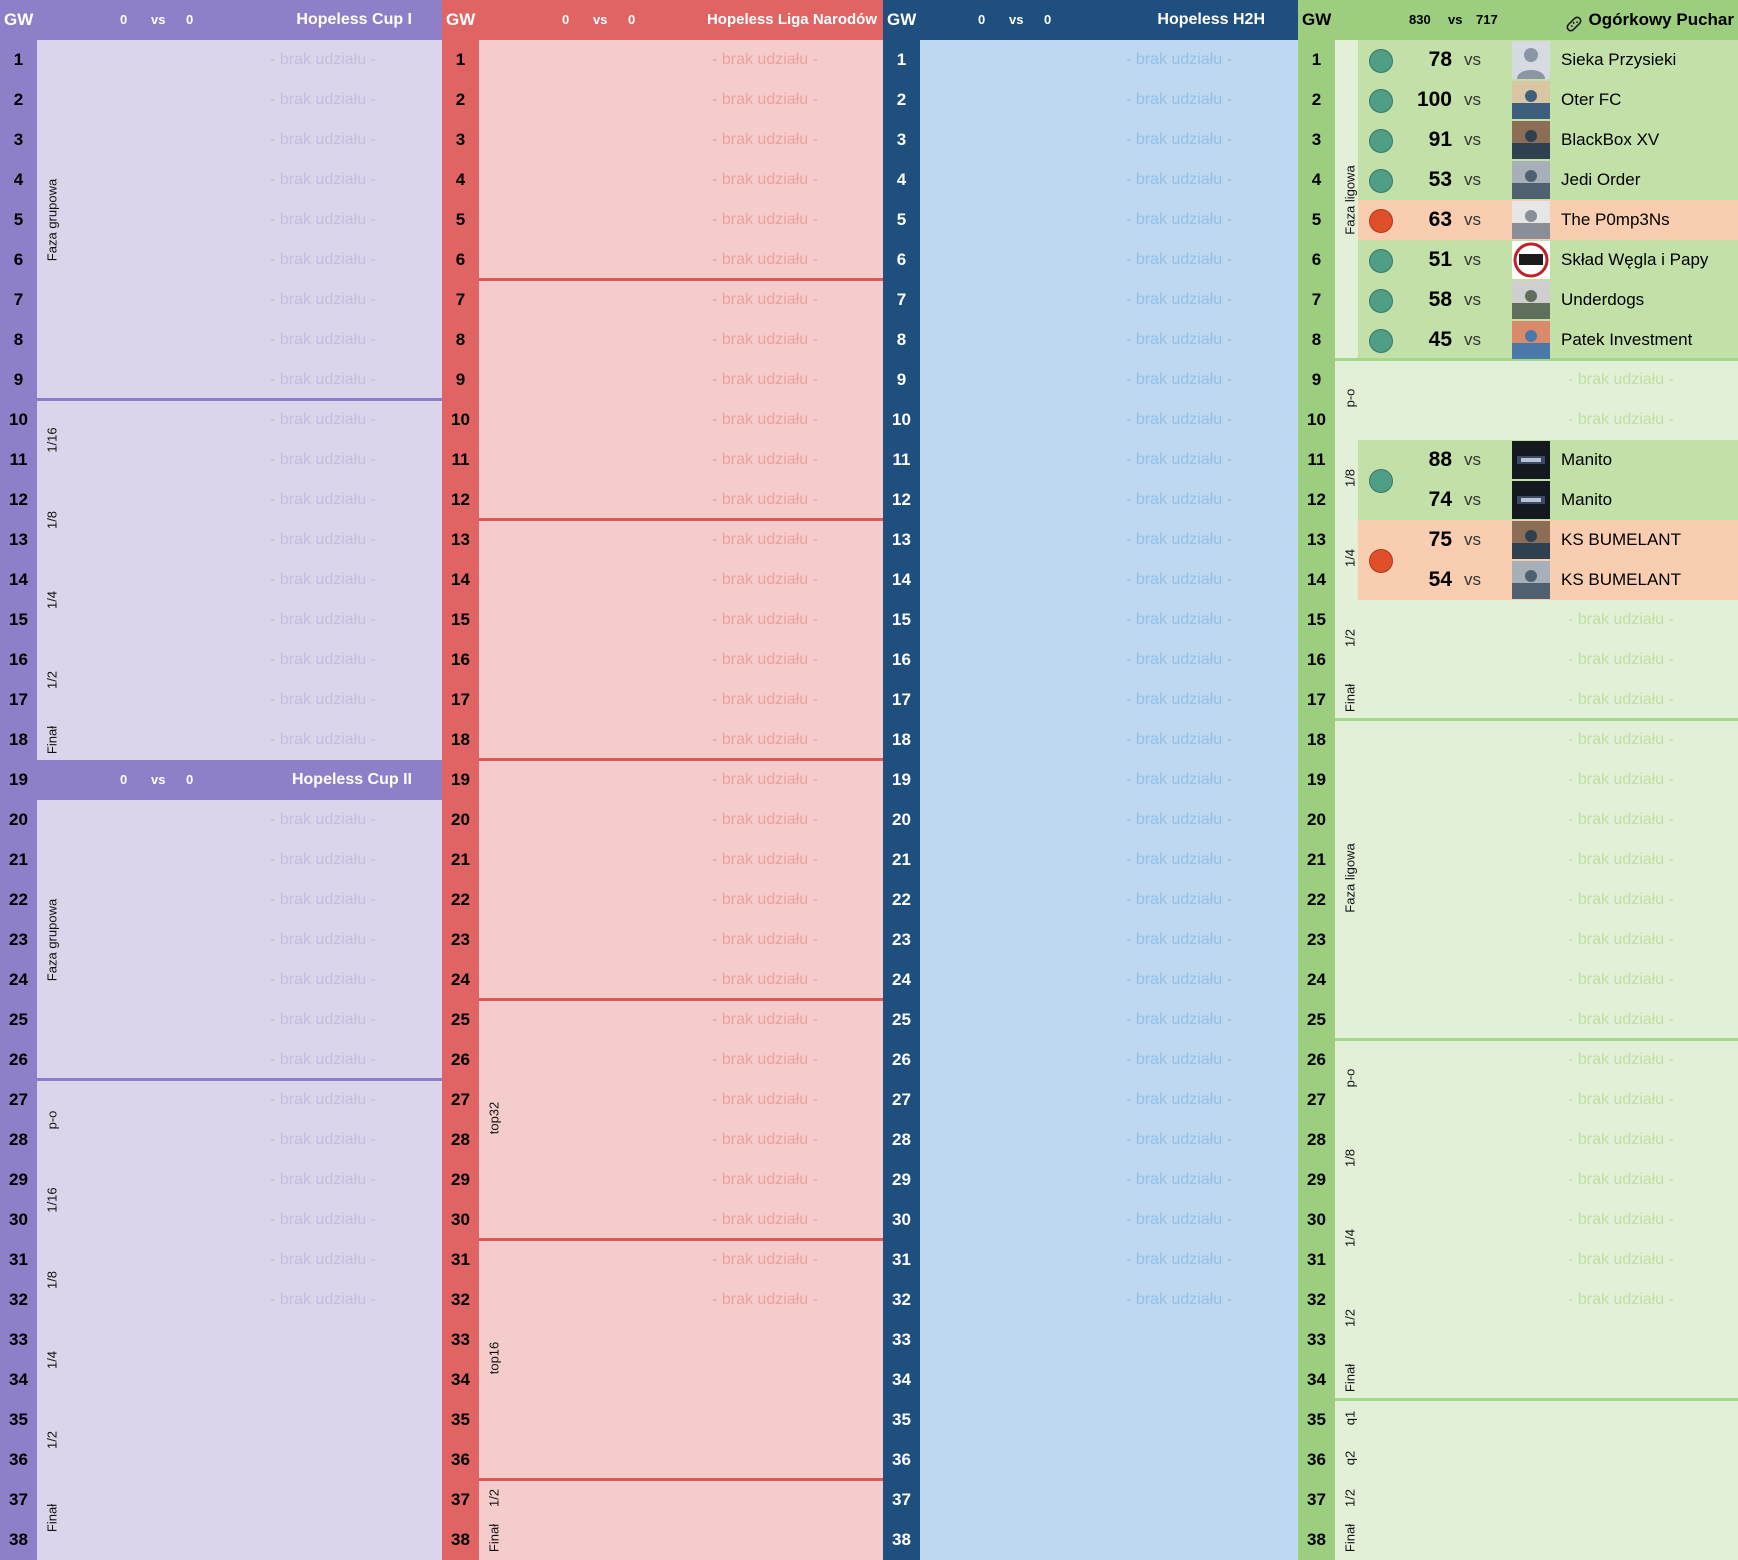  I want to click on loss-indicator-dot, so click(1381, 221).